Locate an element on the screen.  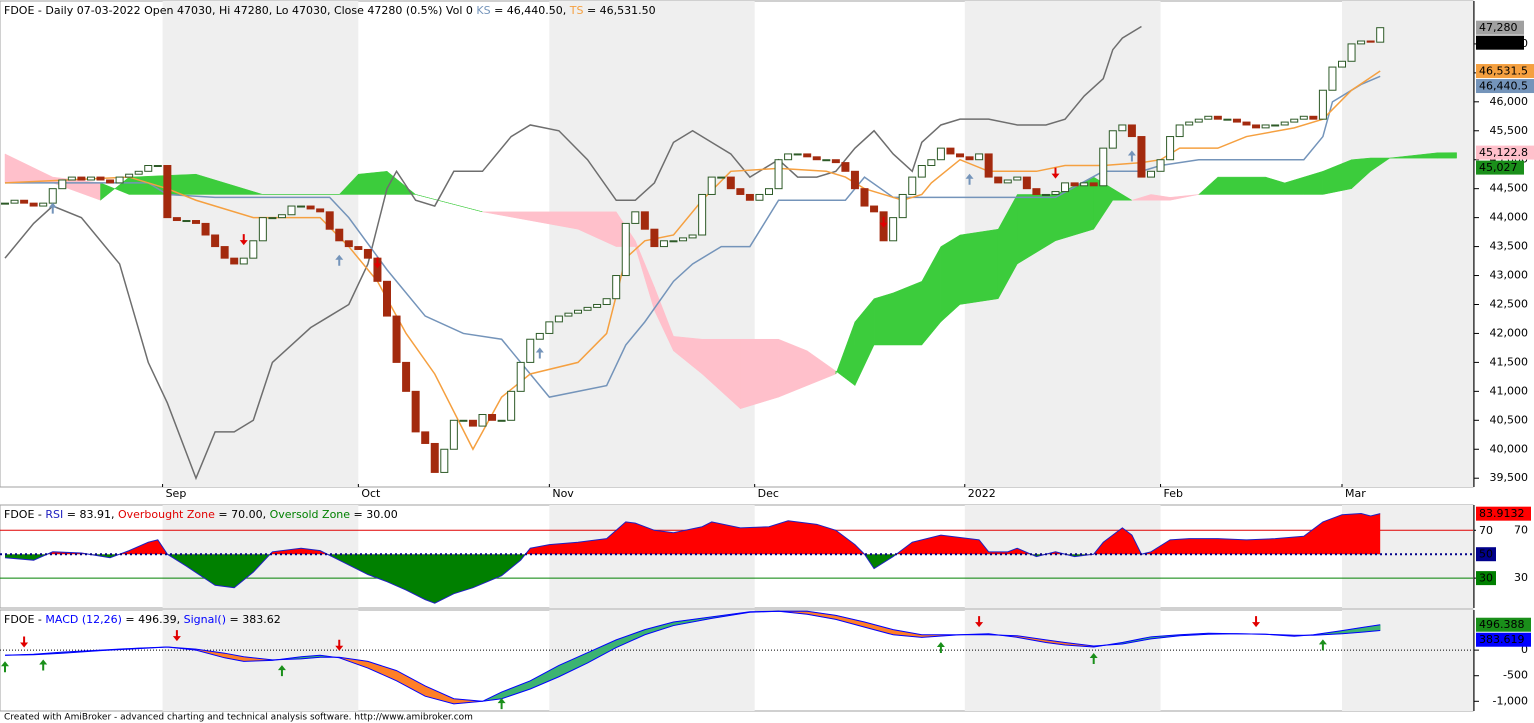
value-box-label: 45,027 is located at coordinates (1498, 167).